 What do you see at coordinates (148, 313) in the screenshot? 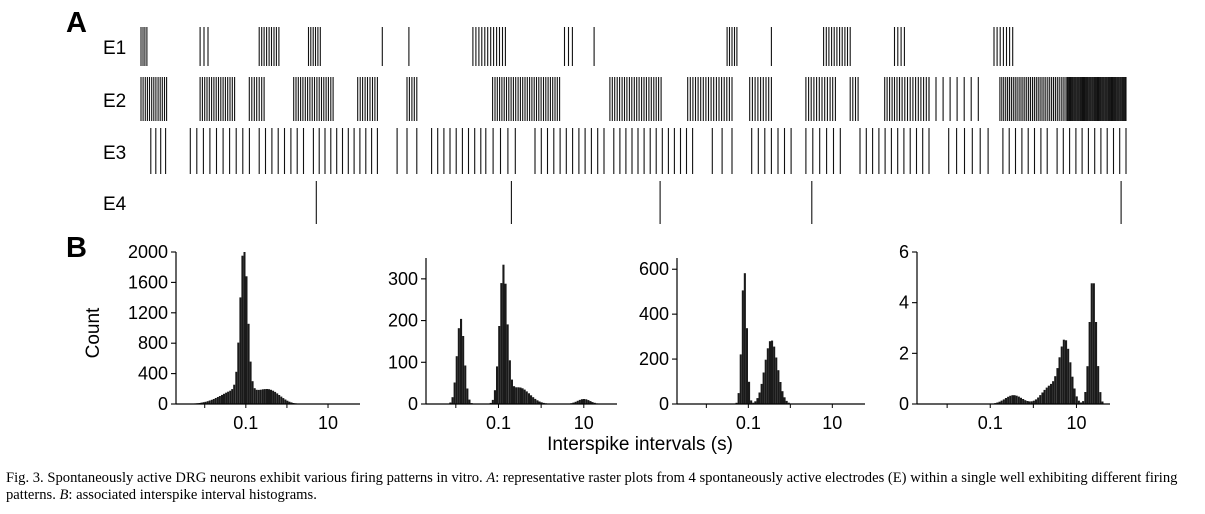
I see `y-tick-label: 1200` at bounding box center [148, 313].